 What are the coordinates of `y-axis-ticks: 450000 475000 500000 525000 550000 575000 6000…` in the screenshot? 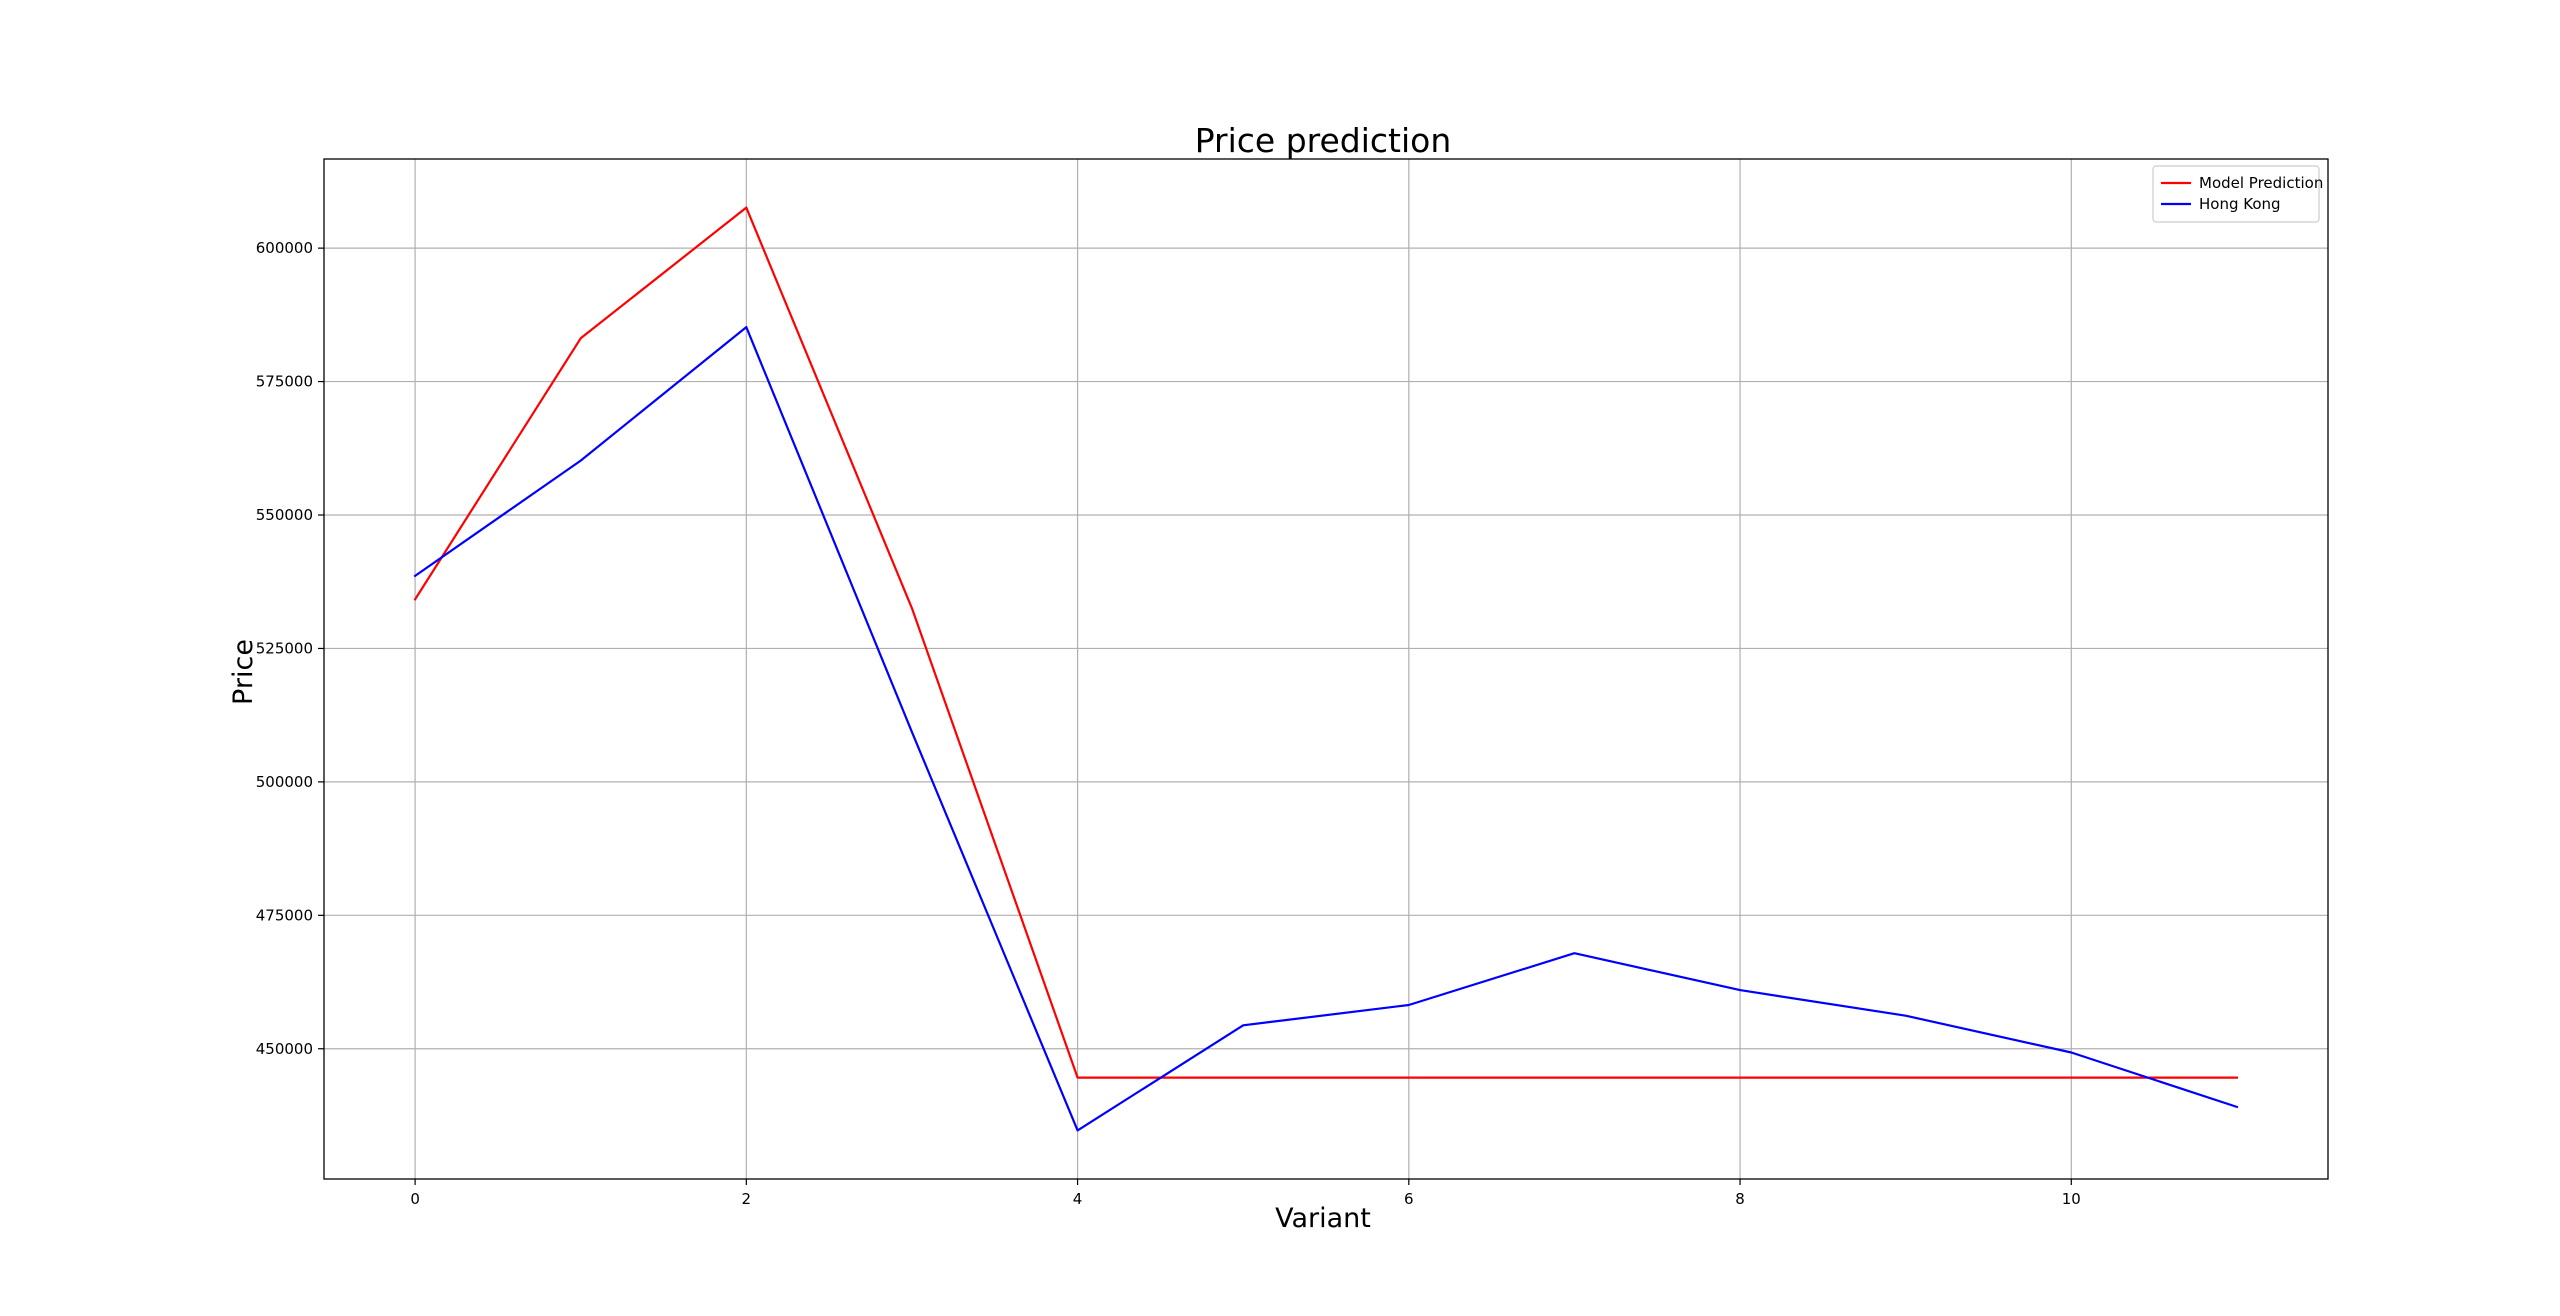 It's located at (290, 648).